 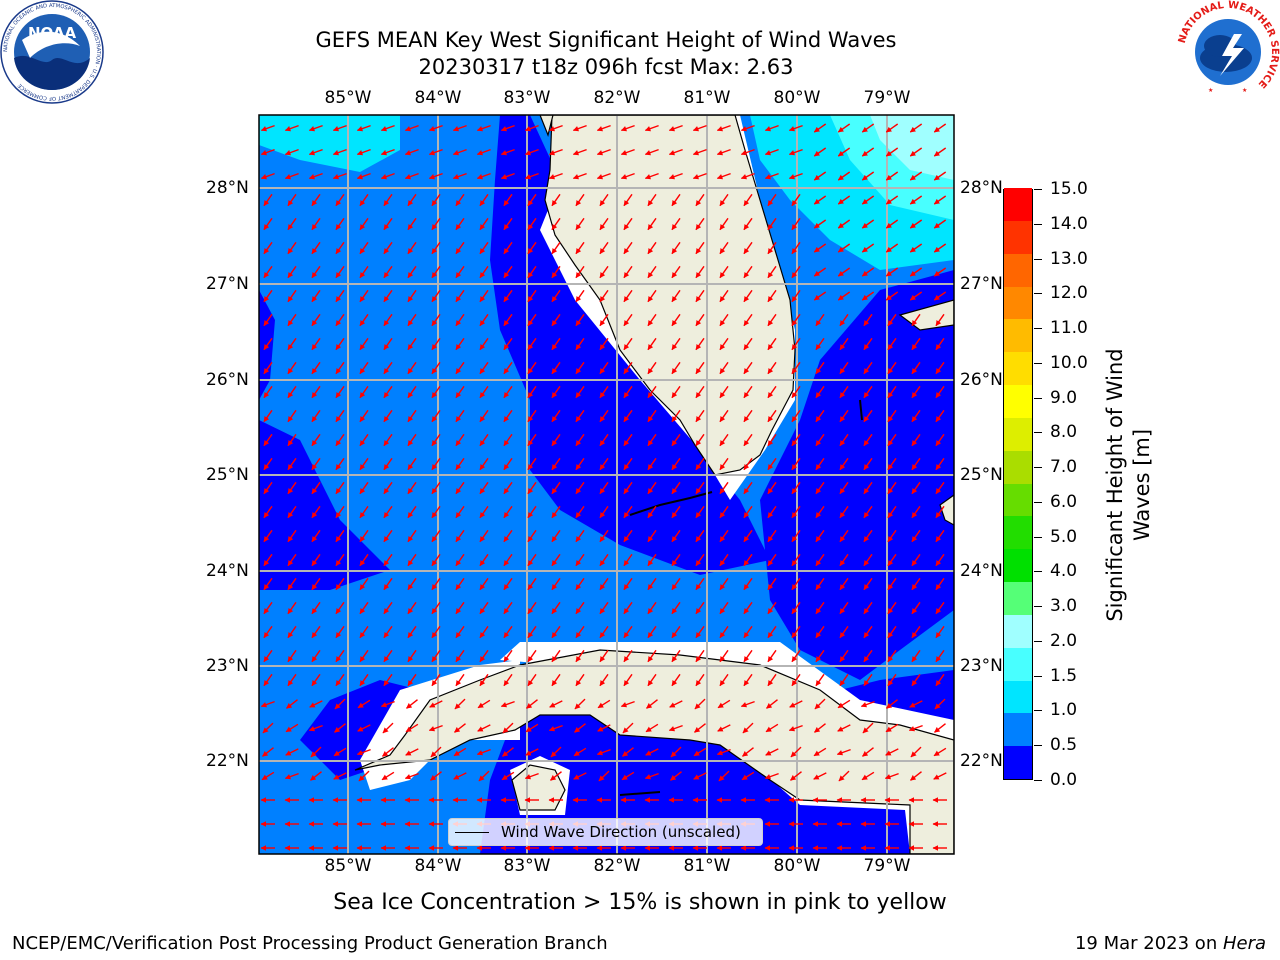 What do you see at coordinates (1064, 501) in the screenshot?
I see `colorbar-tick-label: 6.0` at bounding box center [1064, 501].